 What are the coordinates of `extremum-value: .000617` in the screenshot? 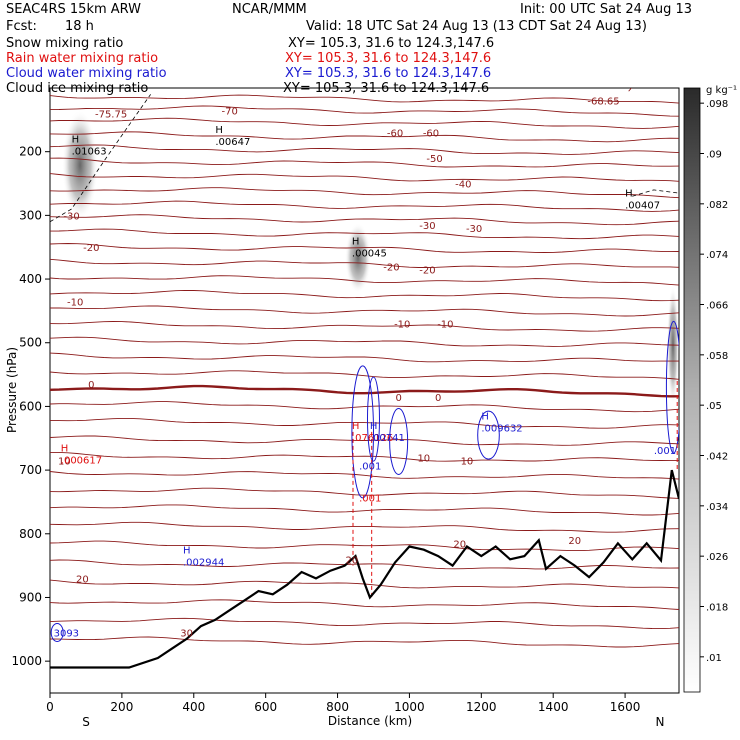 It's located at (81, 460).